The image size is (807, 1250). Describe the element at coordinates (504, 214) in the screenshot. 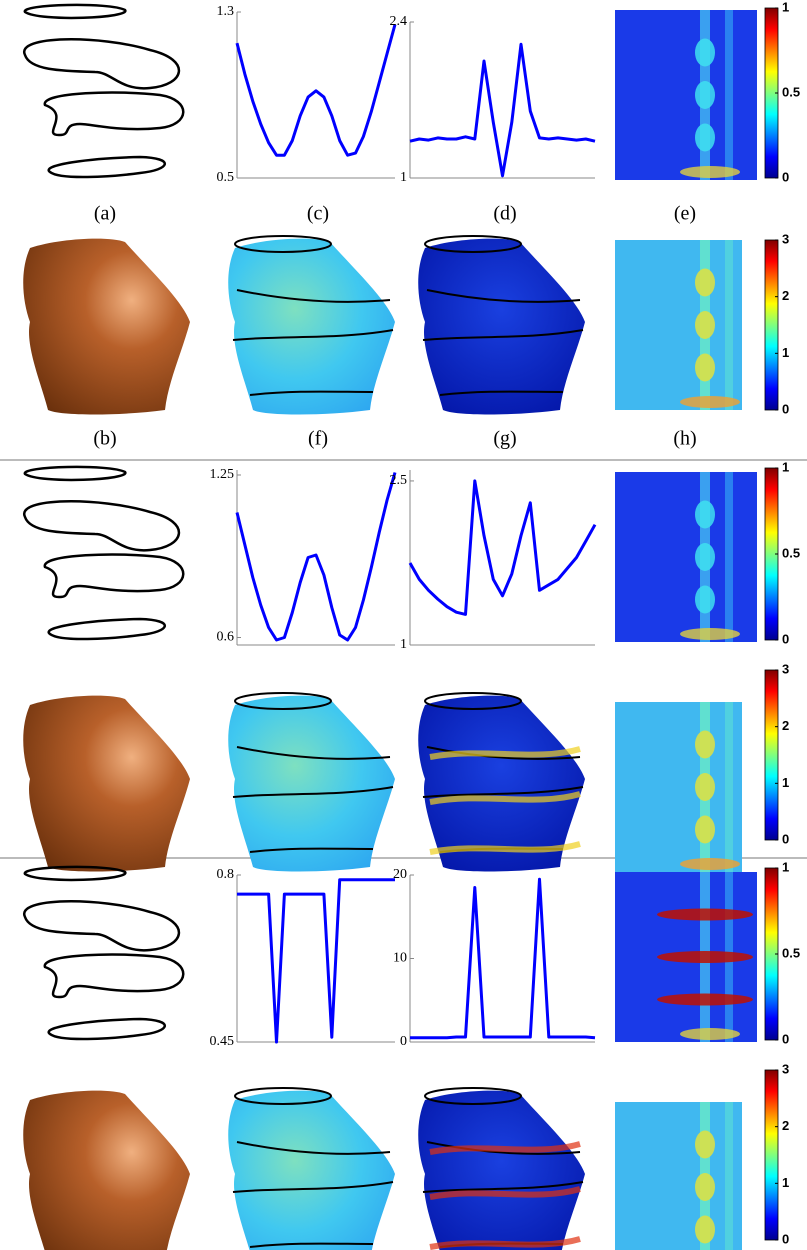

I see `panel-label: (d)` at that location.